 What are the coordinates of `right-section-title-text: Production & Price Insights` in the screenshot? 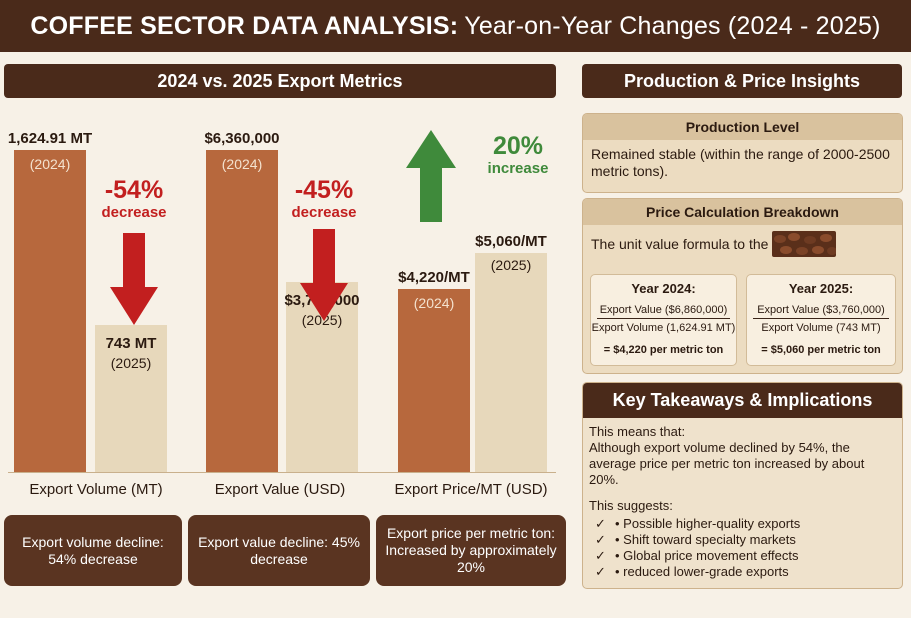 It's located at (742, 80).